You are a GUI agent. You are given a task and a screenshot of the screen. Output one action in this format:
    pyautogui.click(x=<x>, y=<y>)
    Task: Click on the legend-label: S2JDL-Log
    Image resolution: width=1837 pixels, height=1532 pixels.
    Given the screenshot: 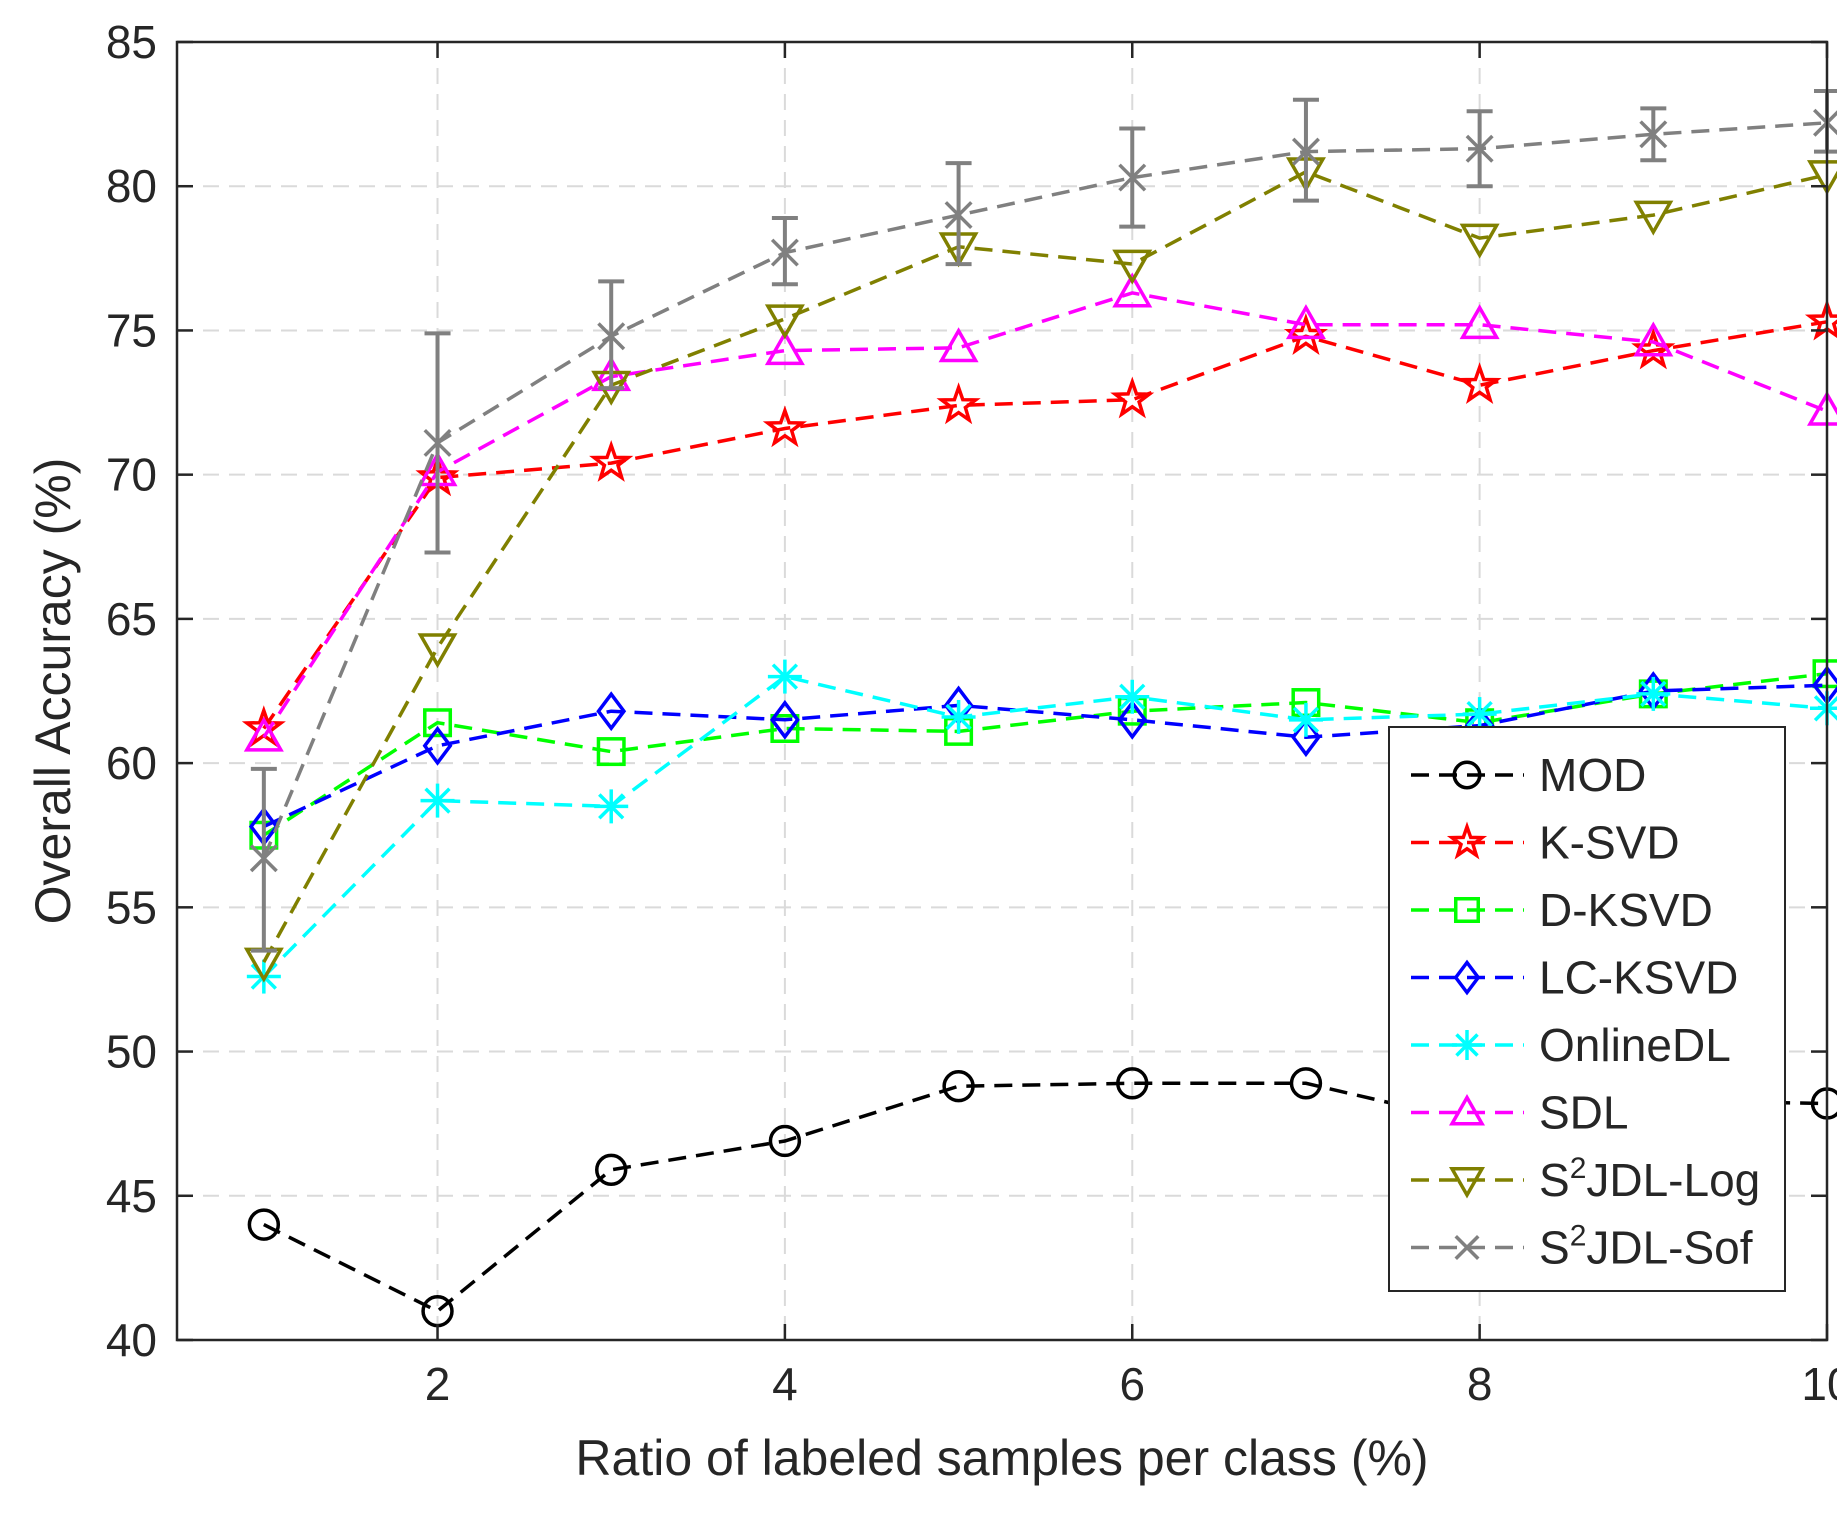 What is the action you would take?
    pyautogui.click(x=1649, y=1179)
    